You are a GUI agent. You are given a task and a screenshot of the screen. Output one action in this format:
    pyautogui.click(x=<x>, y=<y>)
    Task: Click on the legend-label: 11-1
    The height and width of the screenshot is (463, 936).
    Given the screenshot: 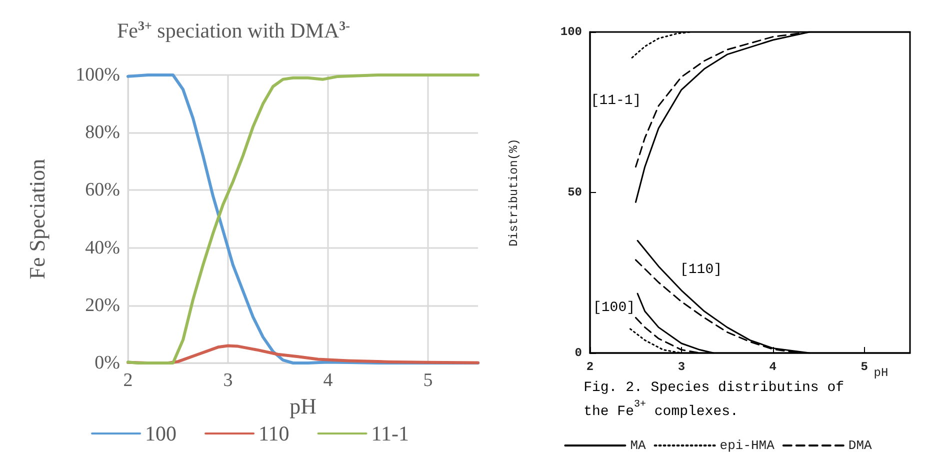 What is the action you would take?
    pyautogui.click(x=390, y=434)
    